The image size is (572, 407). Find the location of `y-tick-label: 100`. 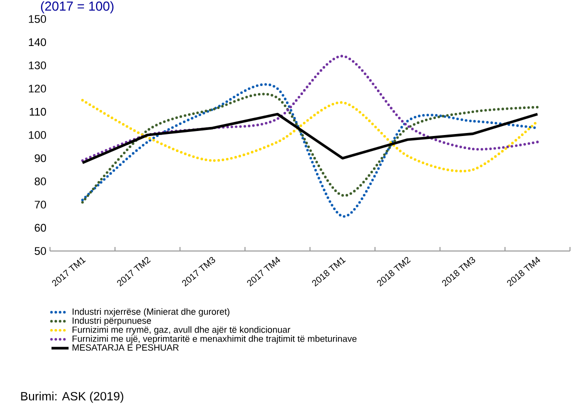

y-tick-label: 100 is located at coordinates (37, 135).